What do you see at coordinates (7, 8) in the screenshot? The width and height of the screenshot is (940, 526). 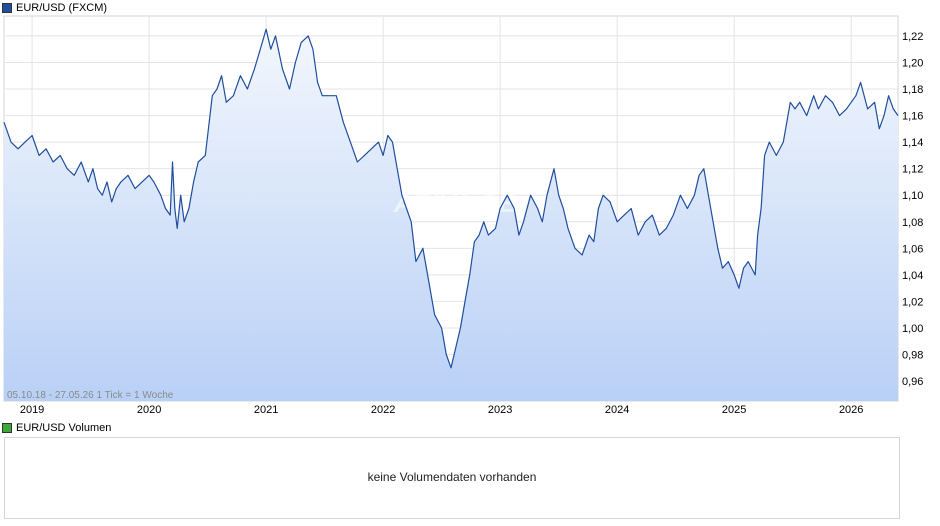 I see `price-legend-swatch` at bounding box center [7, 8].